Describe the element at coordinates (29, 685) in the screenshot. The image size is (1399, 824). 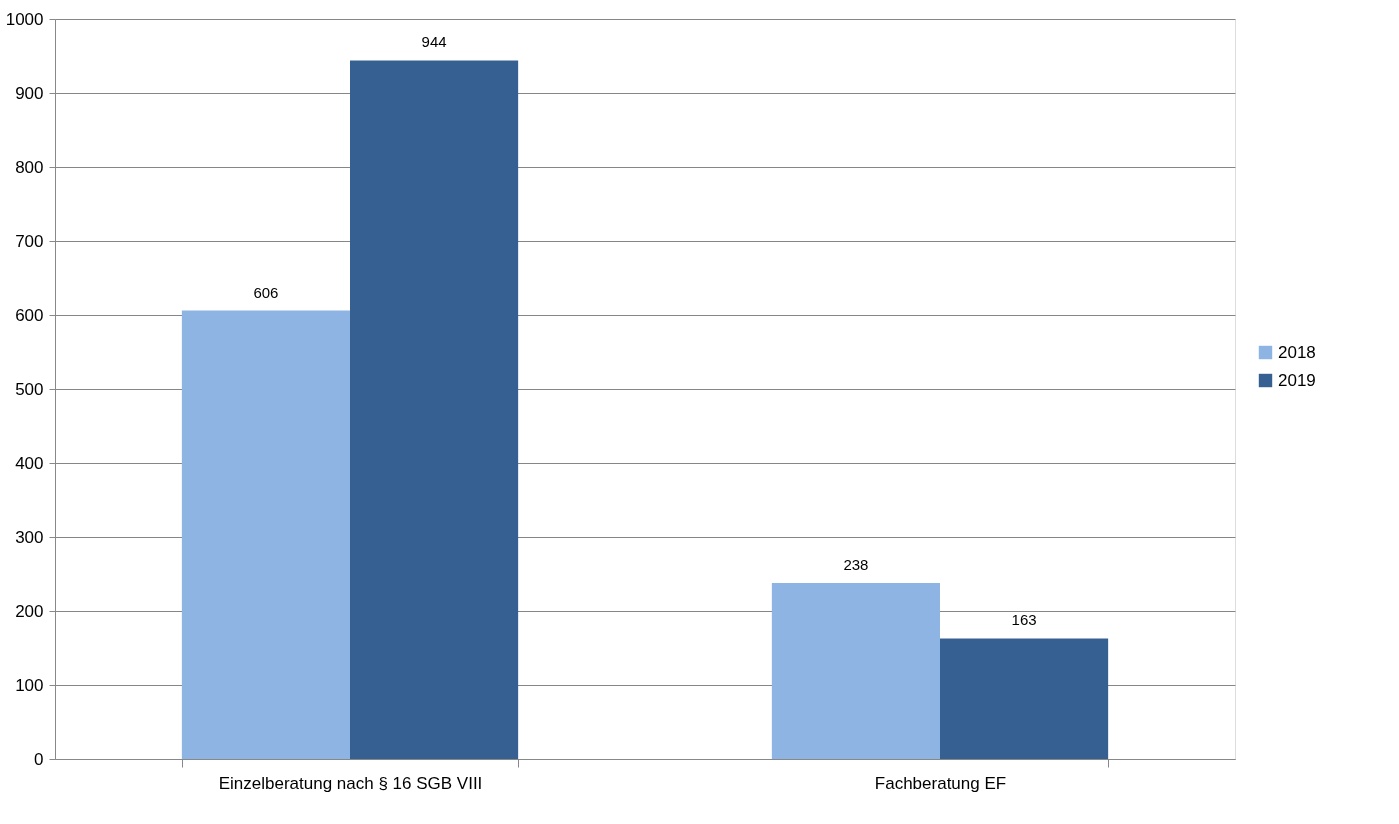
I see `y-tick-label: 100` at that location.